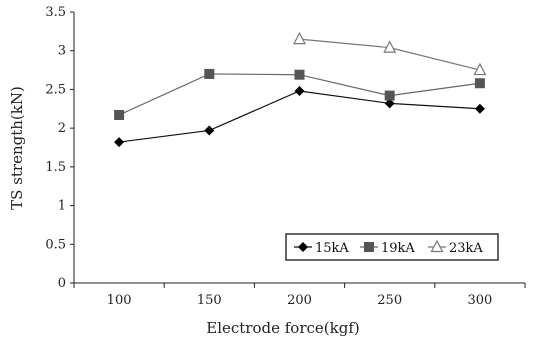  Describe the element at coordinates (332, 248) in the screenshot. I see `legend-label-15kA: 15kA` at that location.